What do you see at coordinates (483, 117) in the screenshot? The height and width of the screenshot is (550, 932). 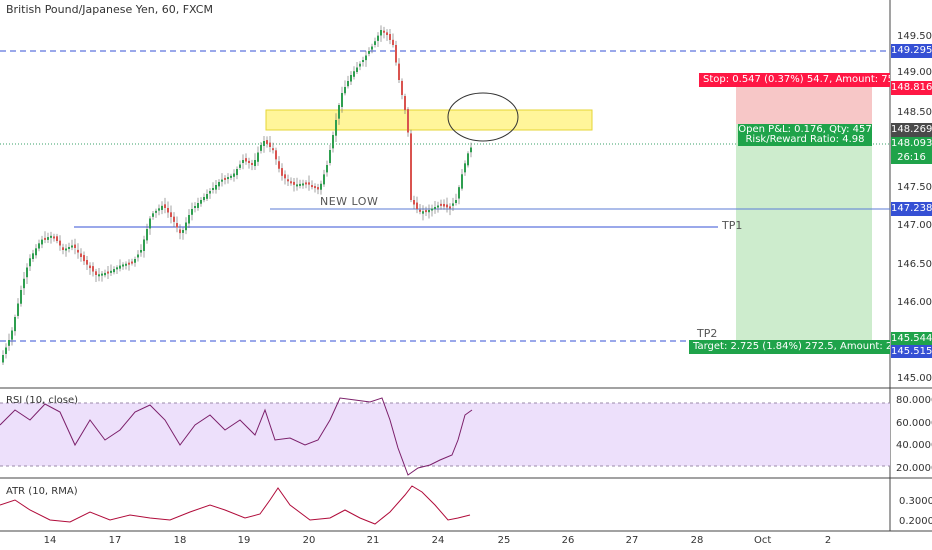 I see `ellipse-annotation` at bounding box center [483, 117].